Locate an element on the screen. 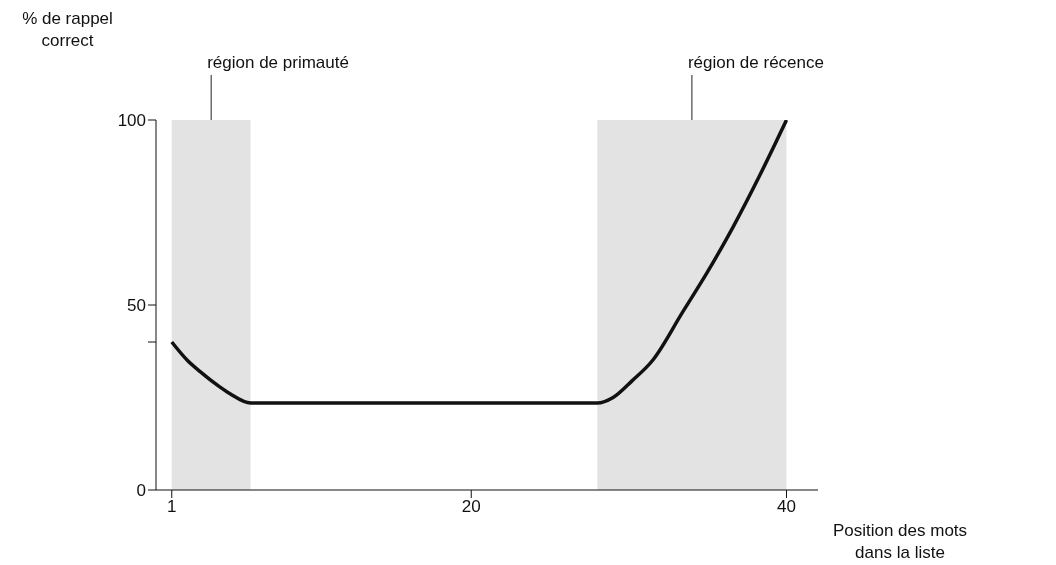 Image resolution: width=1056 pixels, height=565 pixels. x-tick-label: 20 is located at coordinates (471, 507).